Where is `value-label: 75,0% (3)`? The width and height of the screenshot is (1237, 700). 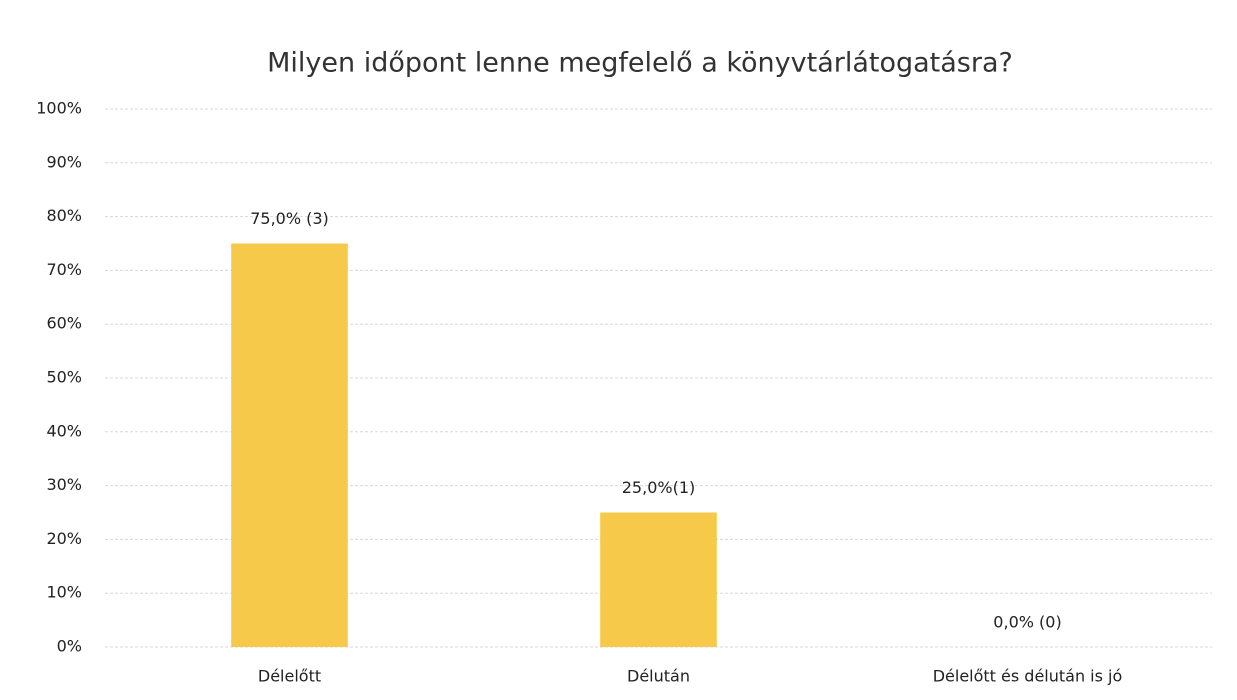 value-label: 75,0% (3) is located at coordinates (289, 218).